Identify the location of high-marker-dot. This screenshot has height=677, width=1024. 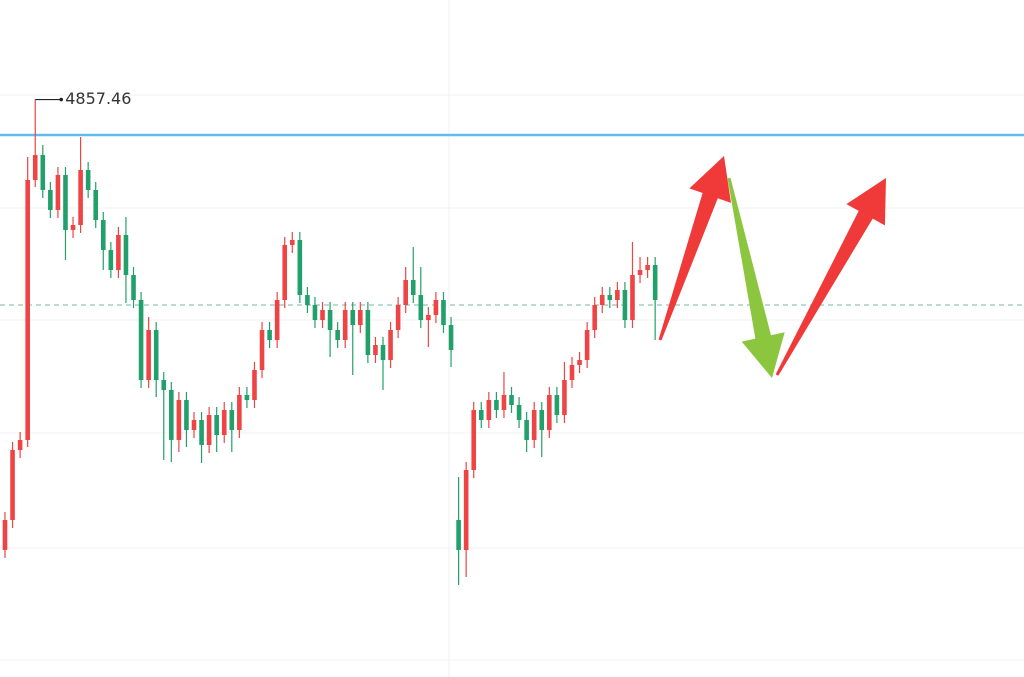
(61, 99).